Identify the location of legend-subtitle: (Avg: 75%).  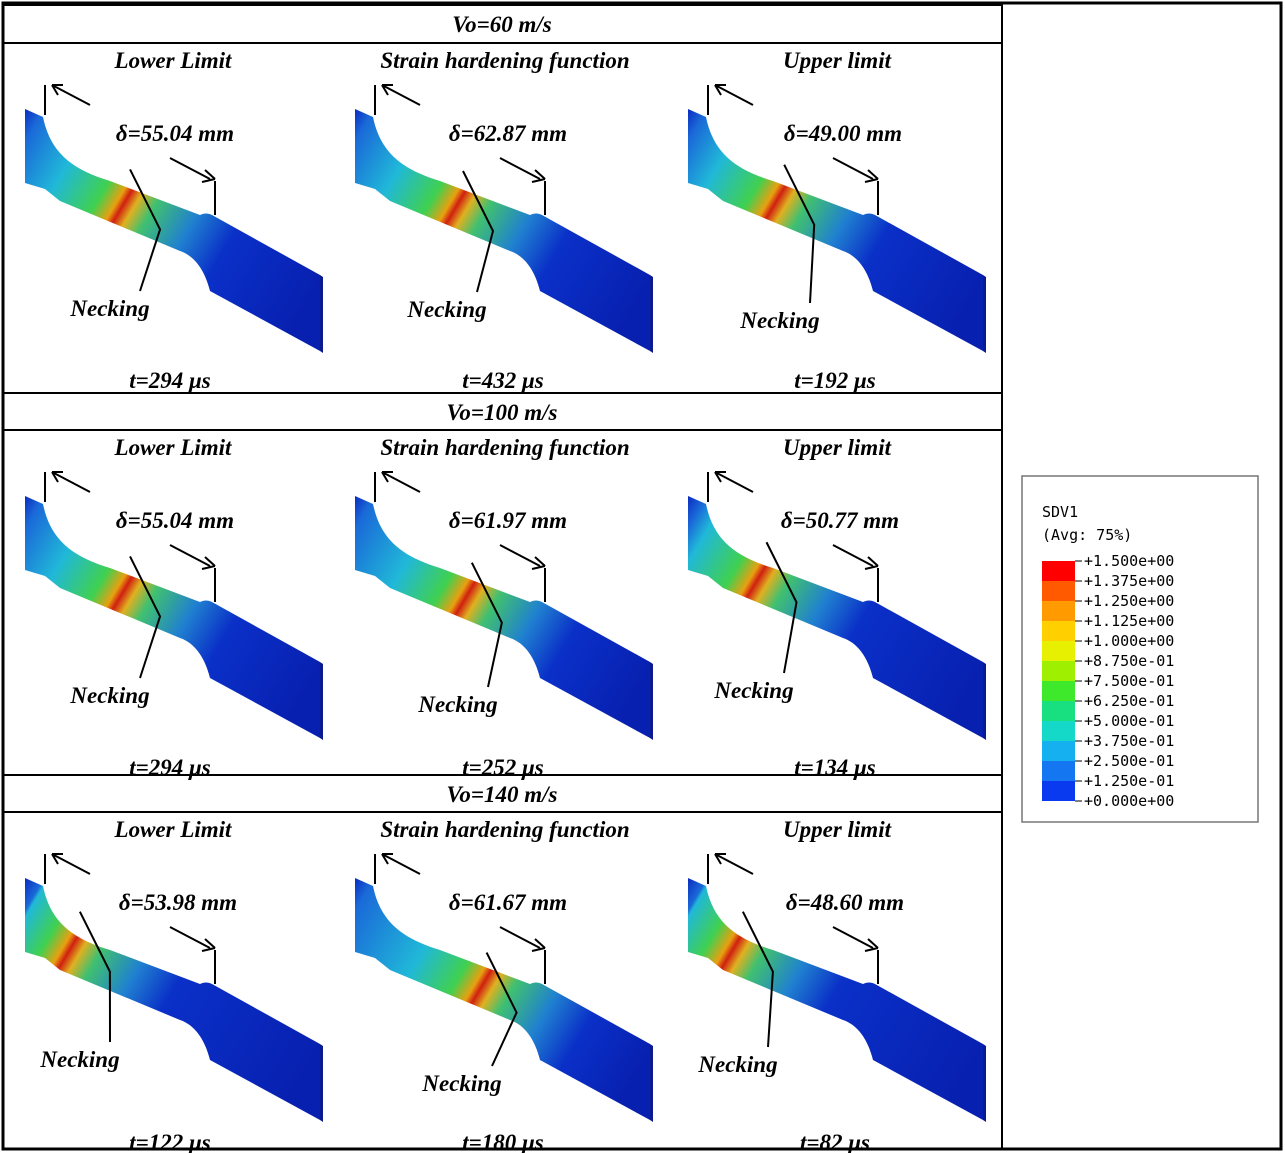
(1087, 535).